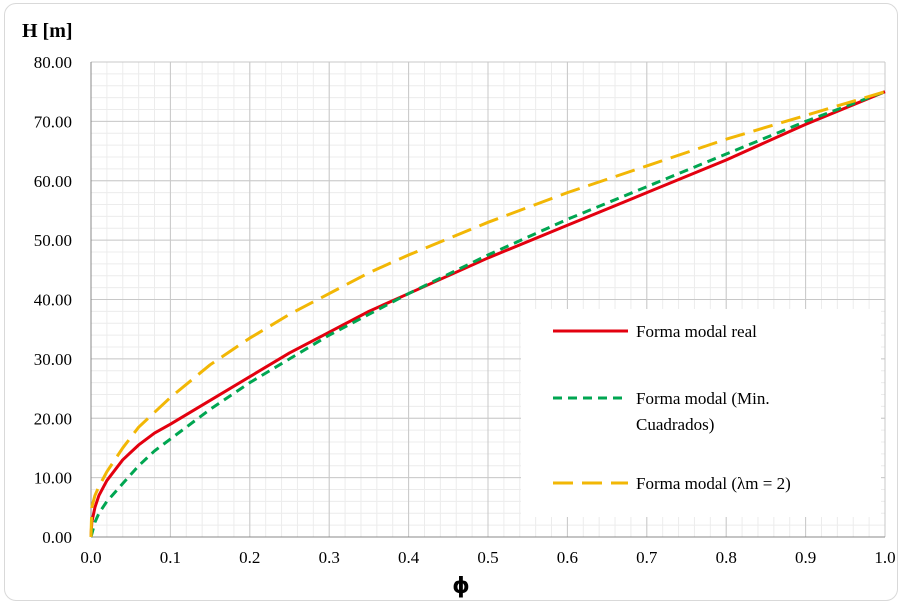  Describe the element at coordinates (703, 398) in the screenshot. I see `legend-label-2: Forma modal (Min.` at that location.